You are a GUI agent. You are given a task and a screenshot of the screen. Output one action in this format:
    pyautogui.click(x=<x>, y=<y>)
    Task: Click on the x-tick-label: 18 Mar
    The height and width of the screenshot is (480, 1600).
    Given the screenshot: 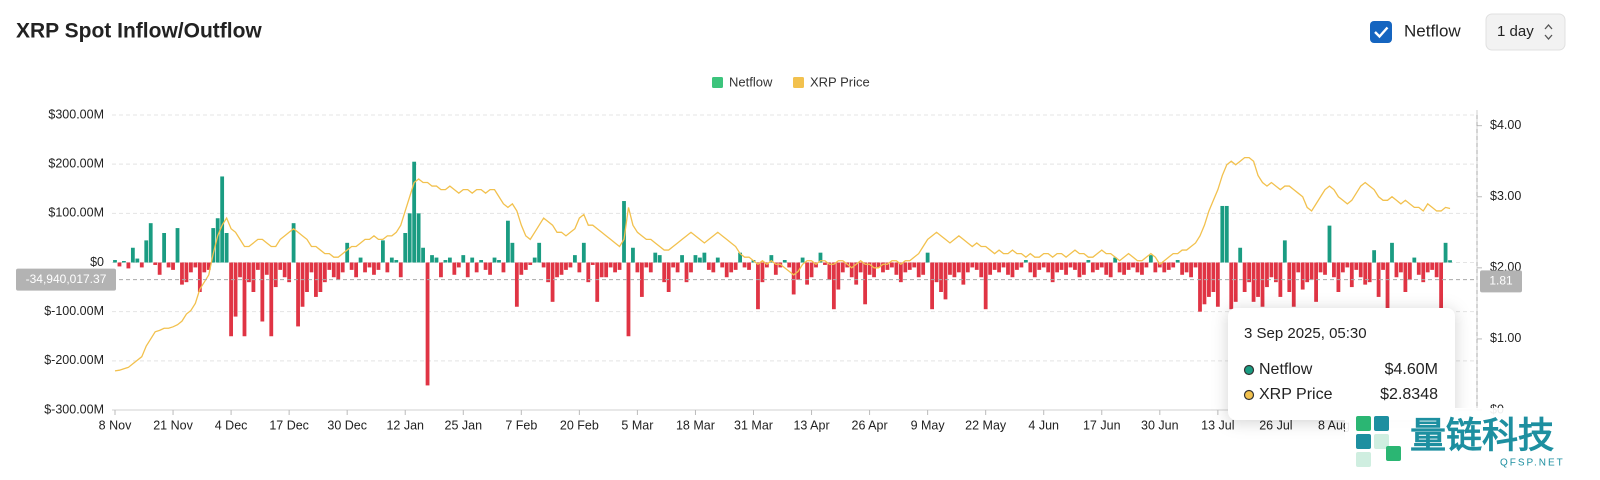 What is the action you would take?
    pyautogui.click(x=695, y=425)
    